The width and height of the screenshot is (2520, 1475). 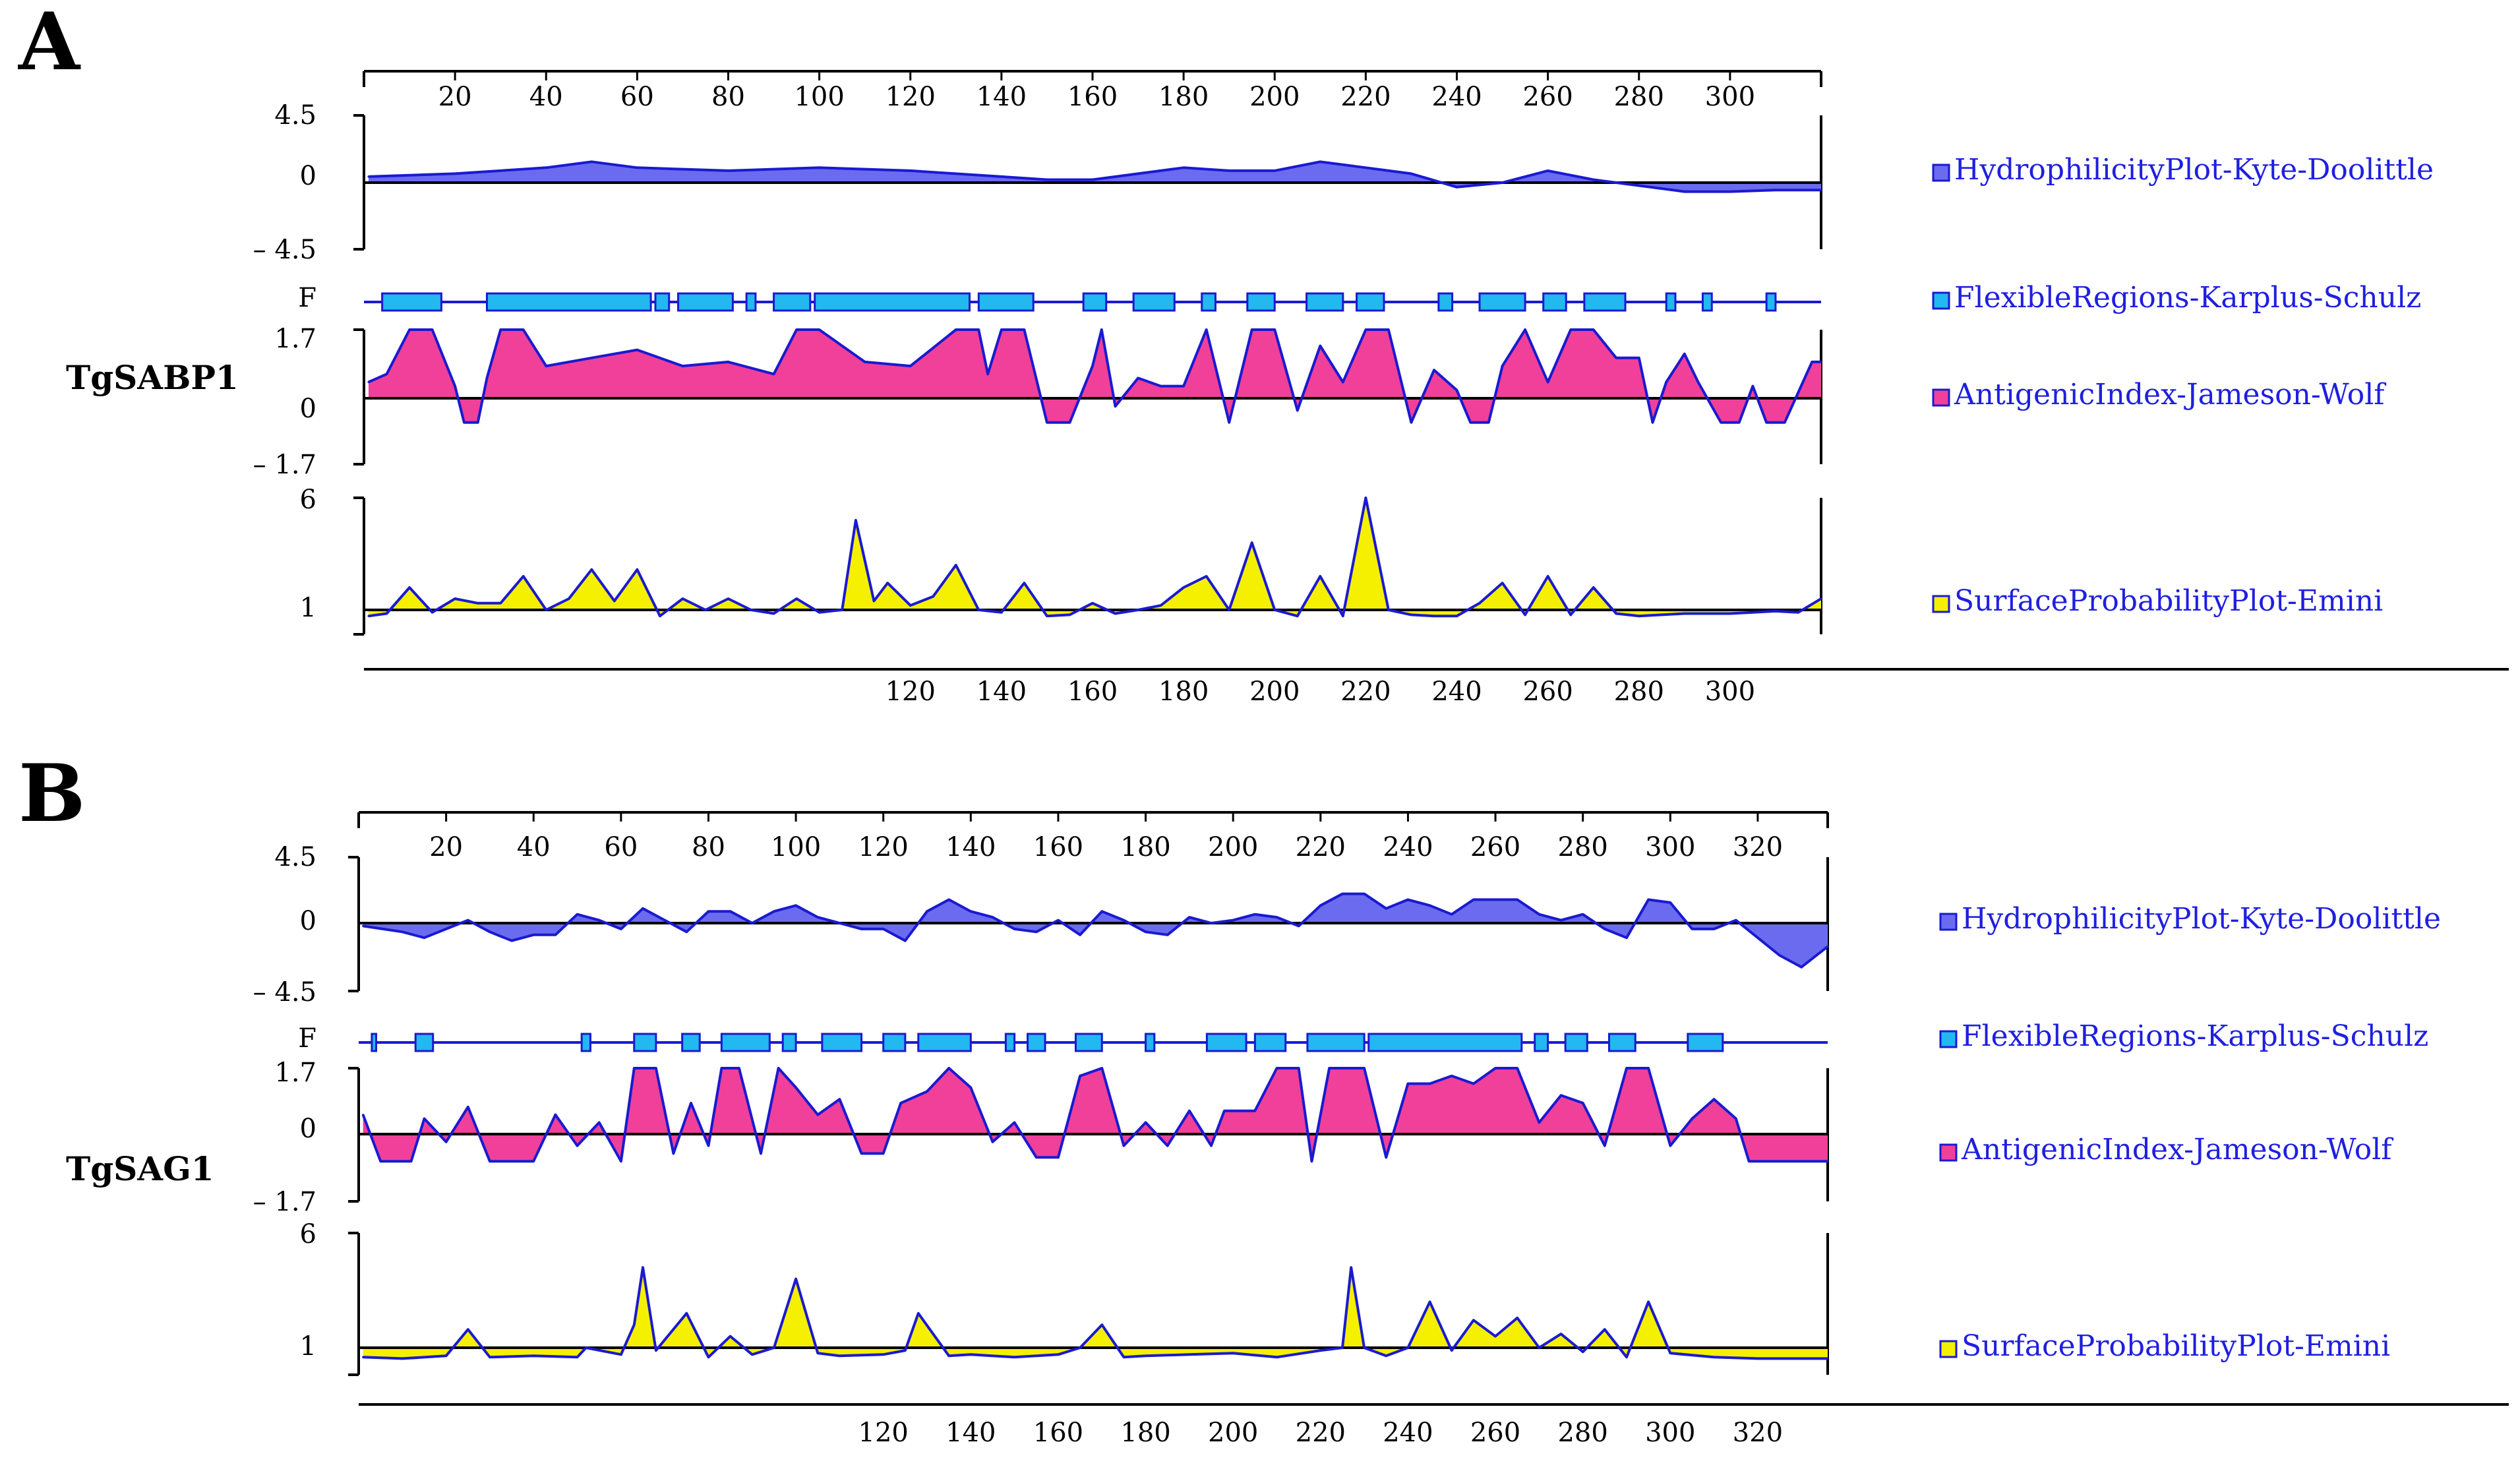 I want to click on top-tick-label: 240, so click(x=1408, y=847).